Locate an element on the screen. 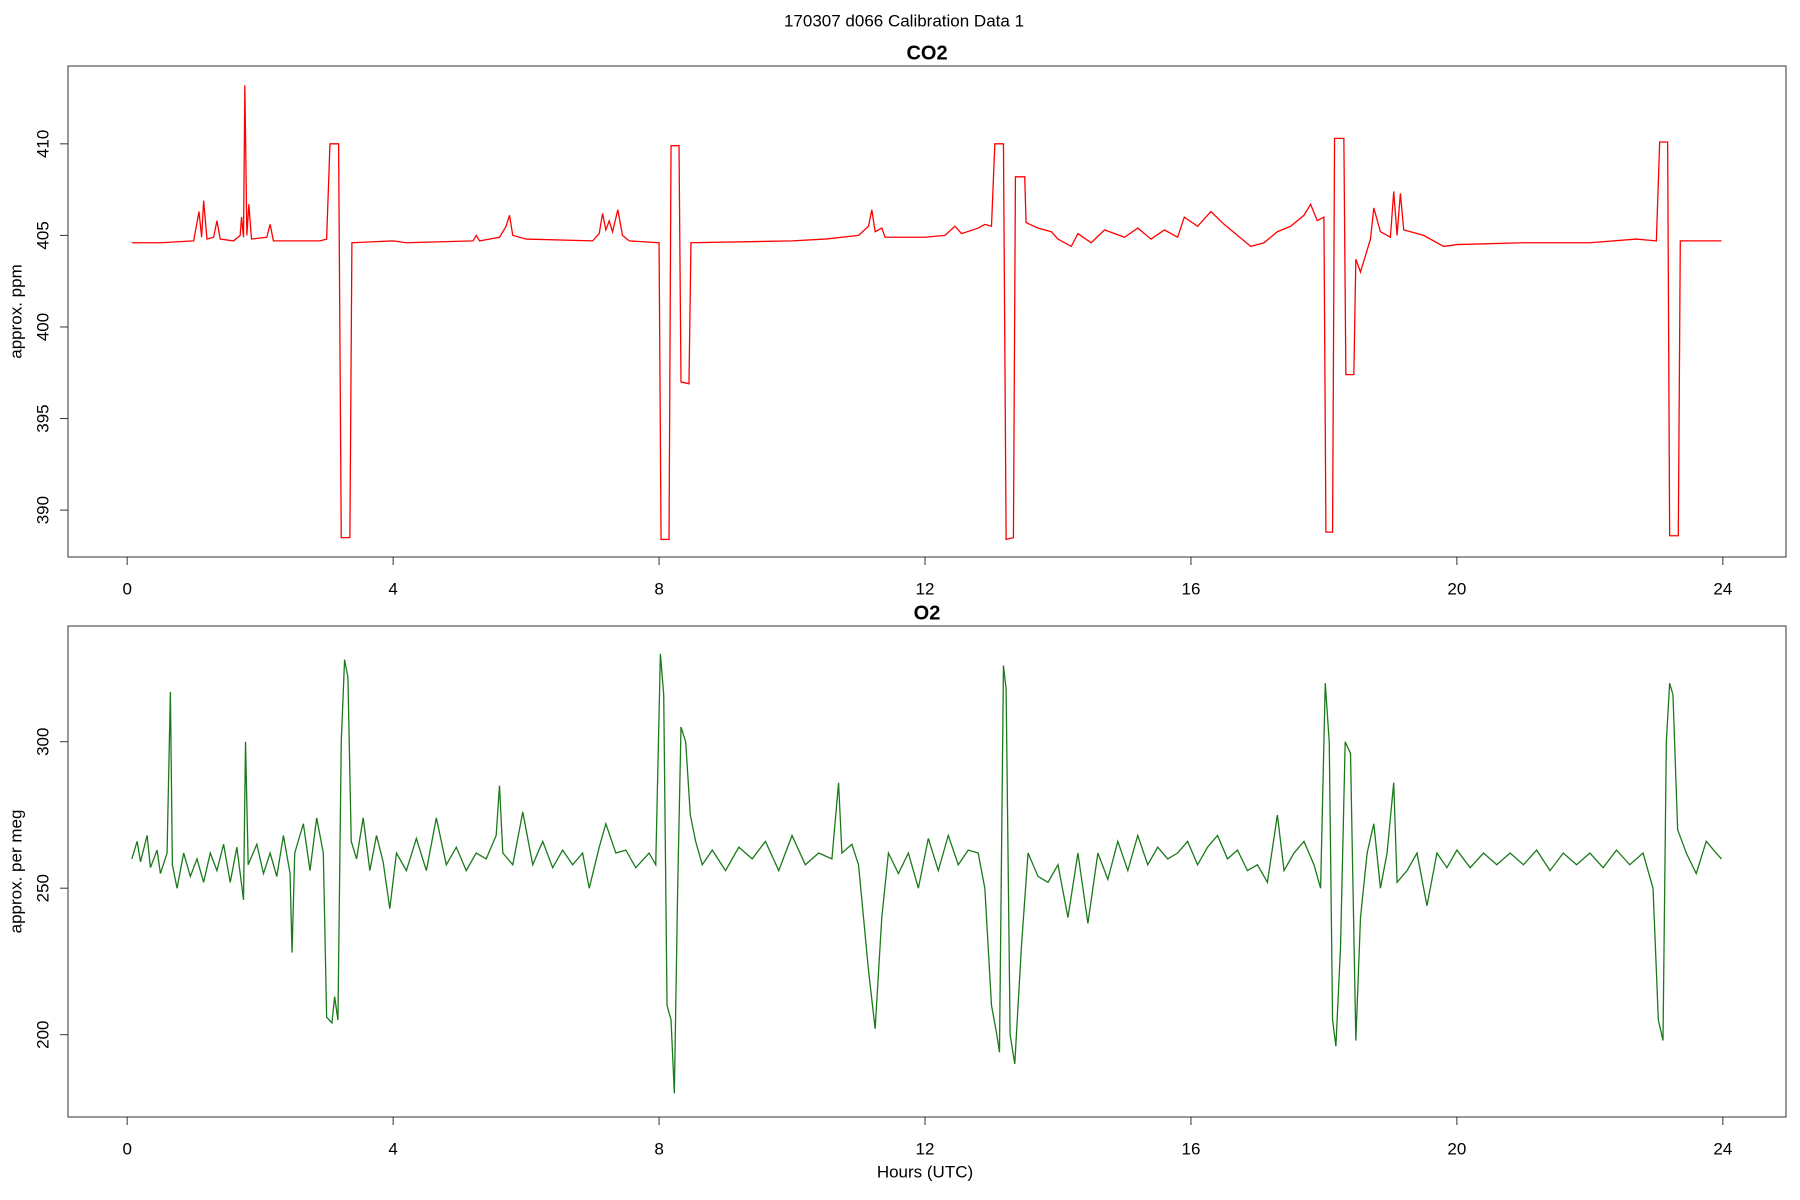 This screenshot has height=1200, width=1800. panel-title: O2 is located at coordinates (927, 613).